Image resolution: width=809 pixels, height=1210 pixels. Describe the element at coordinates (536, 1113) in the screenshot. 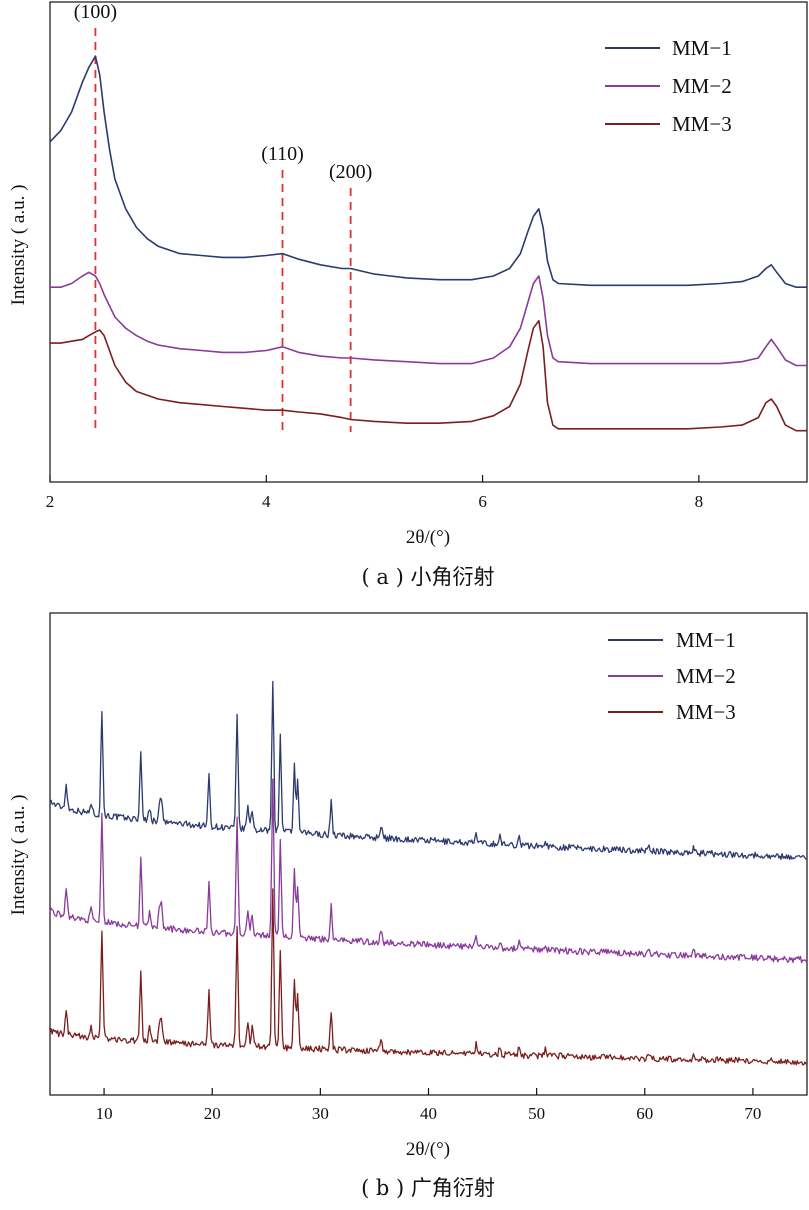

I see `x-tick-label: 50` at that location.